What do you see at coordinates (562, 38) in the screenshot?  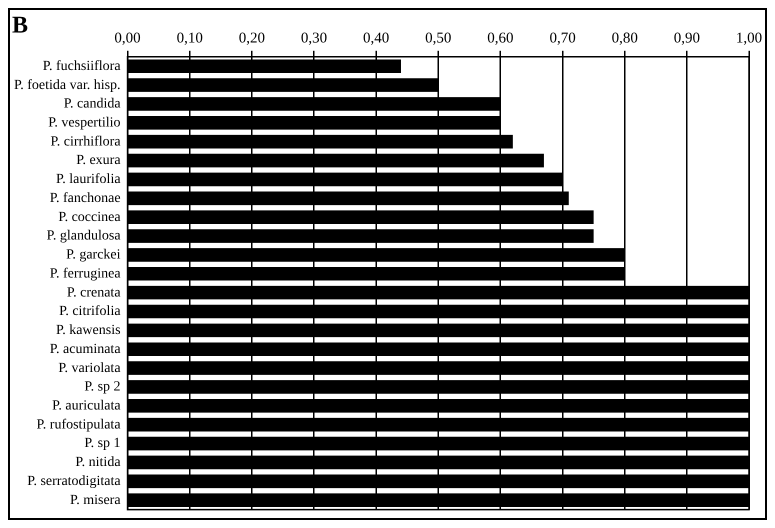 I see `x-tick-label: 0,70` at bounding box center [562, 38].